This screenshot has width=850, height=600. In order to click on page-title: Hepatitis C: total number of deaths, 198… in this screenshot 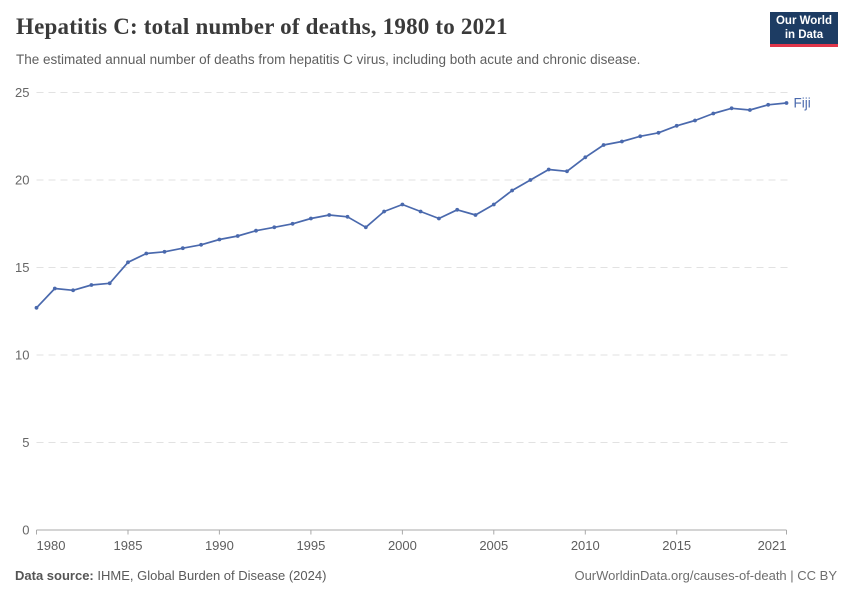, I will do `click(262, 26)`.